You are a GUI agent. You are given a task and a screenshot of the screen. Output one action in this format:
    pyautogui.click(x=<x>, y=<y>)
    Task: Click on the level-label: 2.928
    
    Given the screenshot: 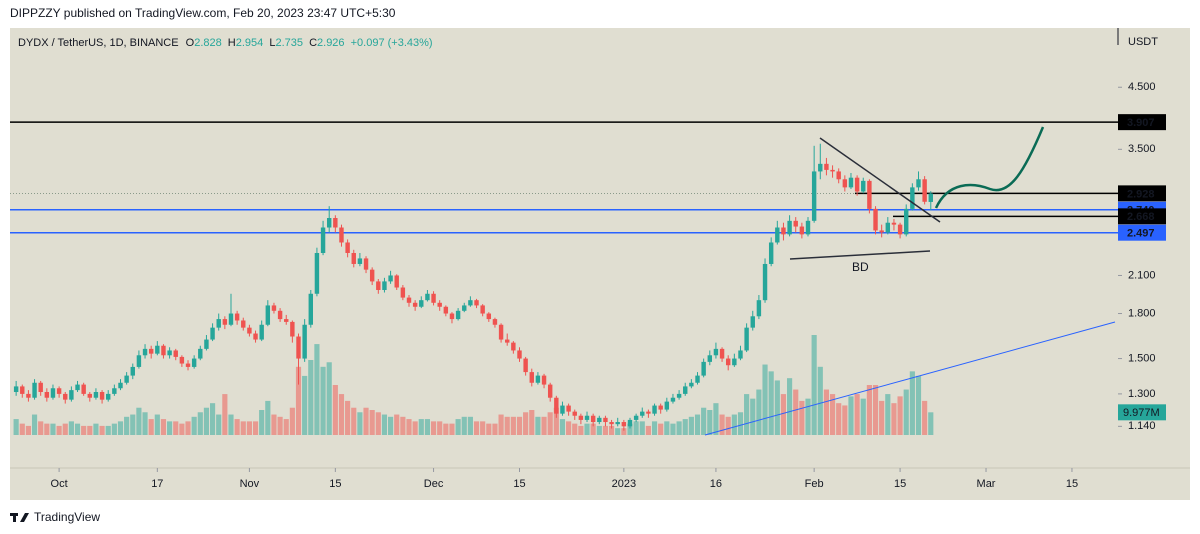 What is the action you would take?
    pyautogui.click(x=1141, y=194)
    